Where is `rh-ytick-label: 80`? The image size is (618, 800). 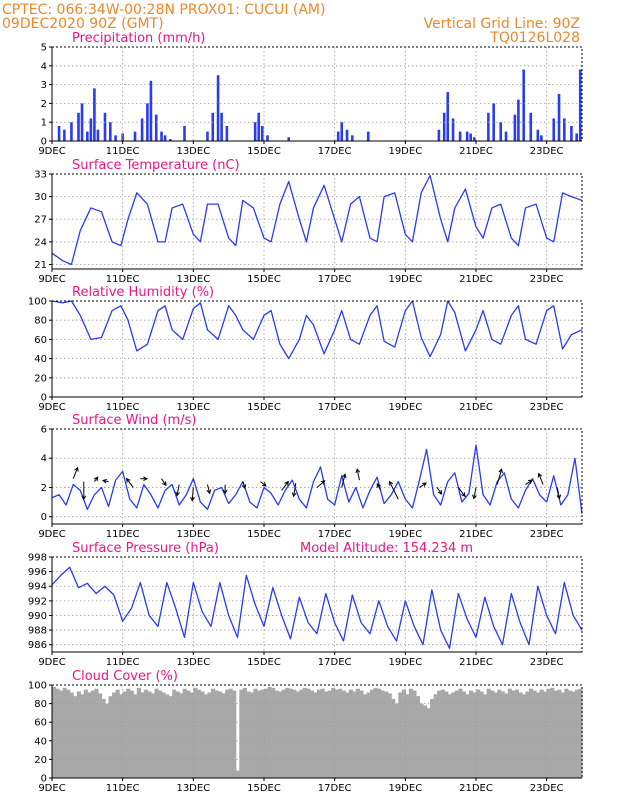 rh-ytick-label: 80 is located at coordinates (40, 321).